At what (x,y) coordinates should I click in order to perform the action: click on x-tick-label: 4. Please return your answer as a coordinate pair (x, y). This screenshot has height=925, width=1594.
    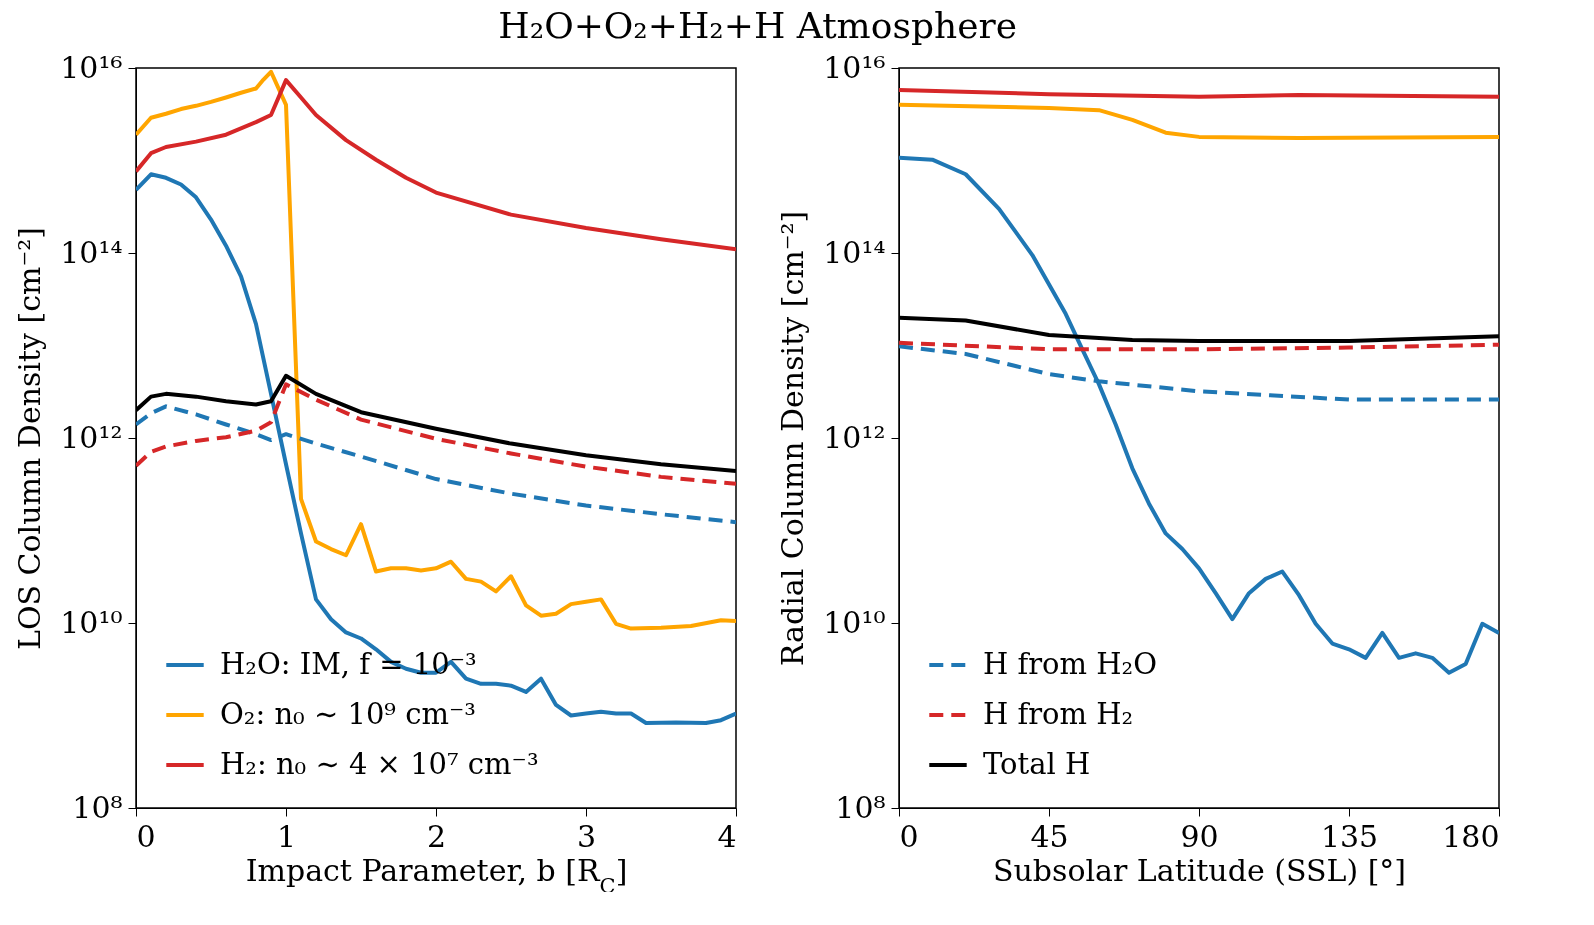
    Looking at the image, I should click on (727, 836).